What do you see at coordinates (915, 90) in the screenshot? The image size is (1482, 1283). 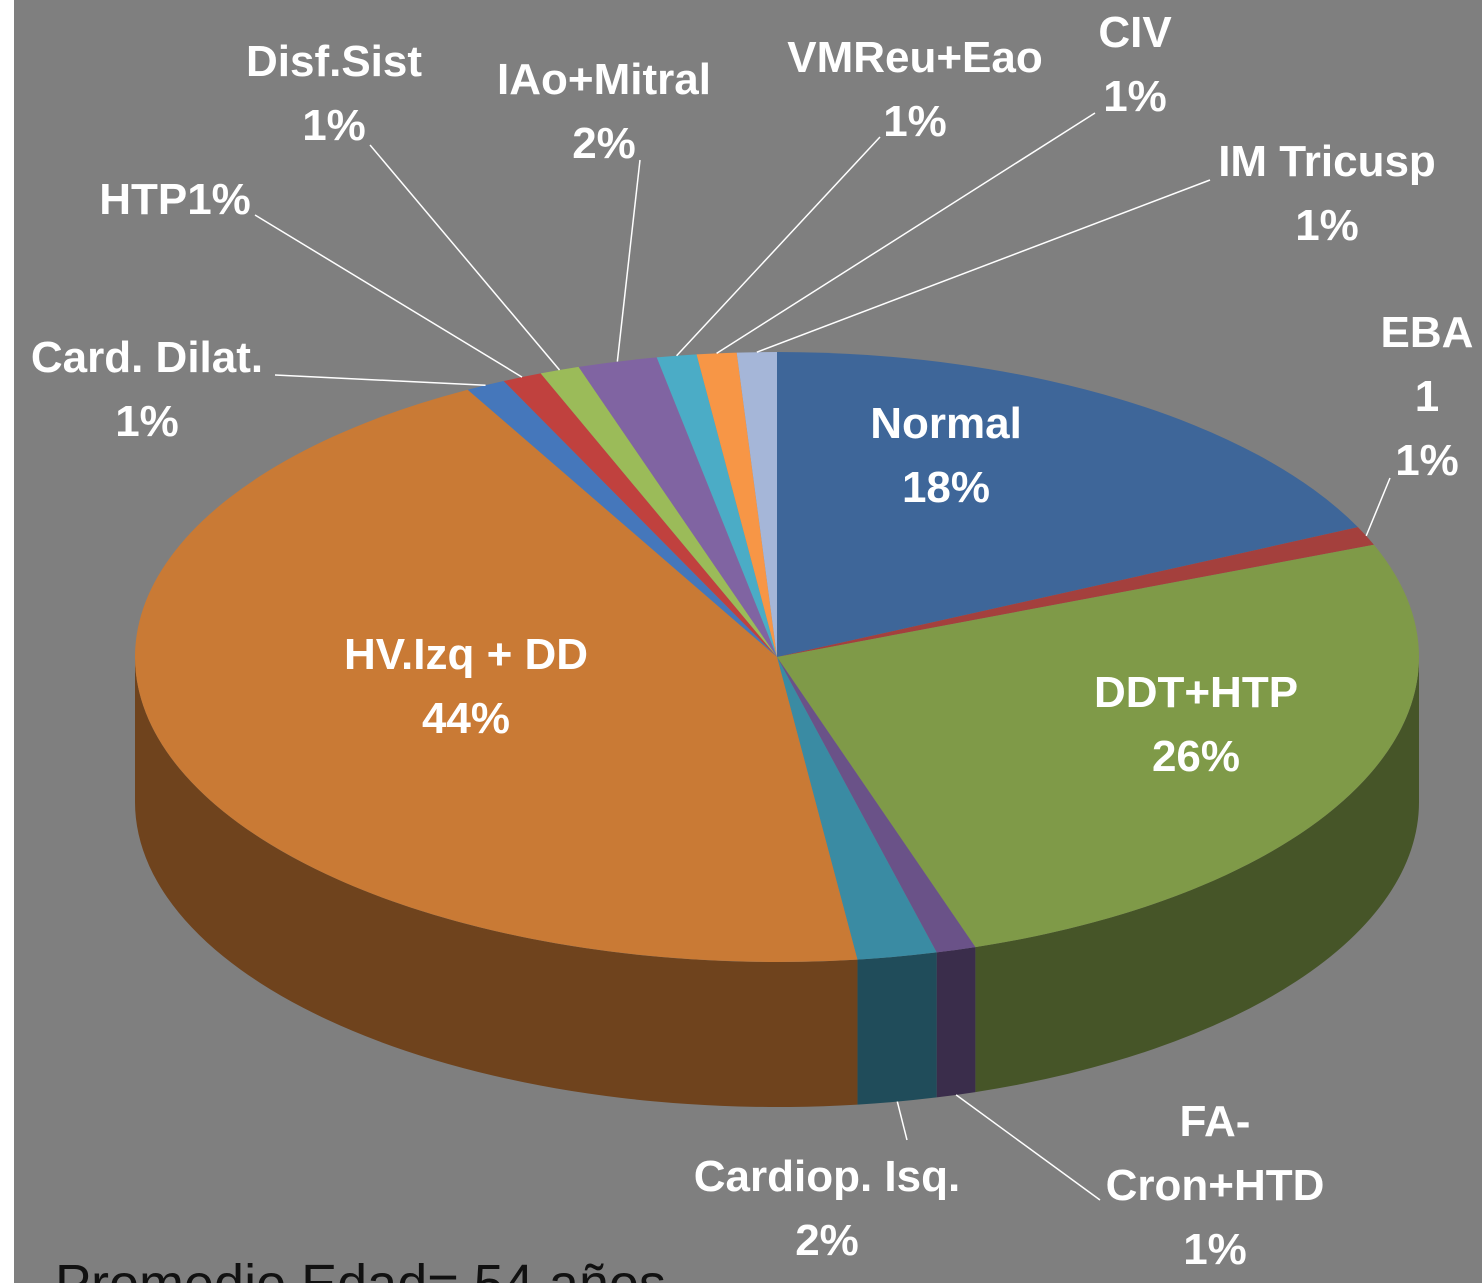 I see `slice-label: VMReu+Eao 1%` at bounding box center [915, 90].